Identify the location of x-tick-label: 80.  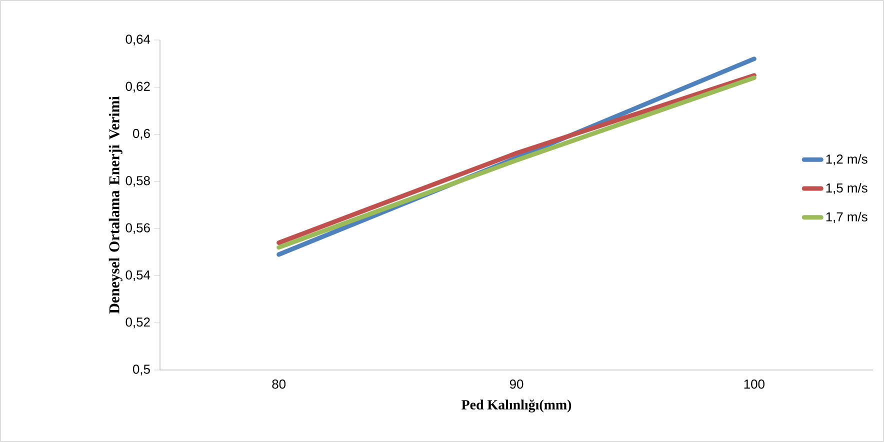
(279, 384).